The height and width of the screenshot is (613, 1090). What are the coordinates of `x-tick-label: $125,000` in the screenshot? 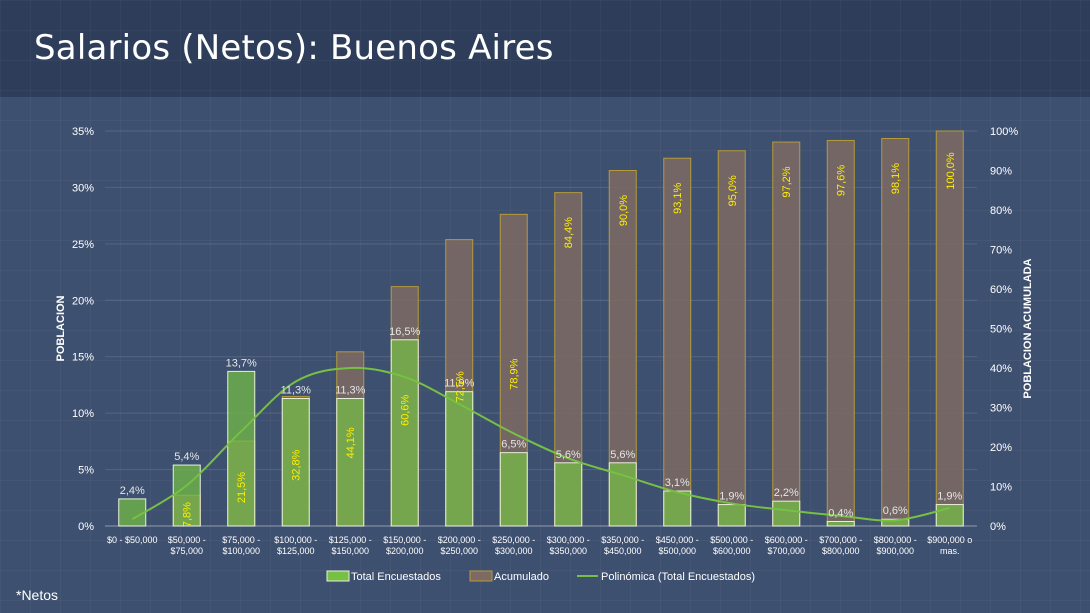 It's located at (296, 551).